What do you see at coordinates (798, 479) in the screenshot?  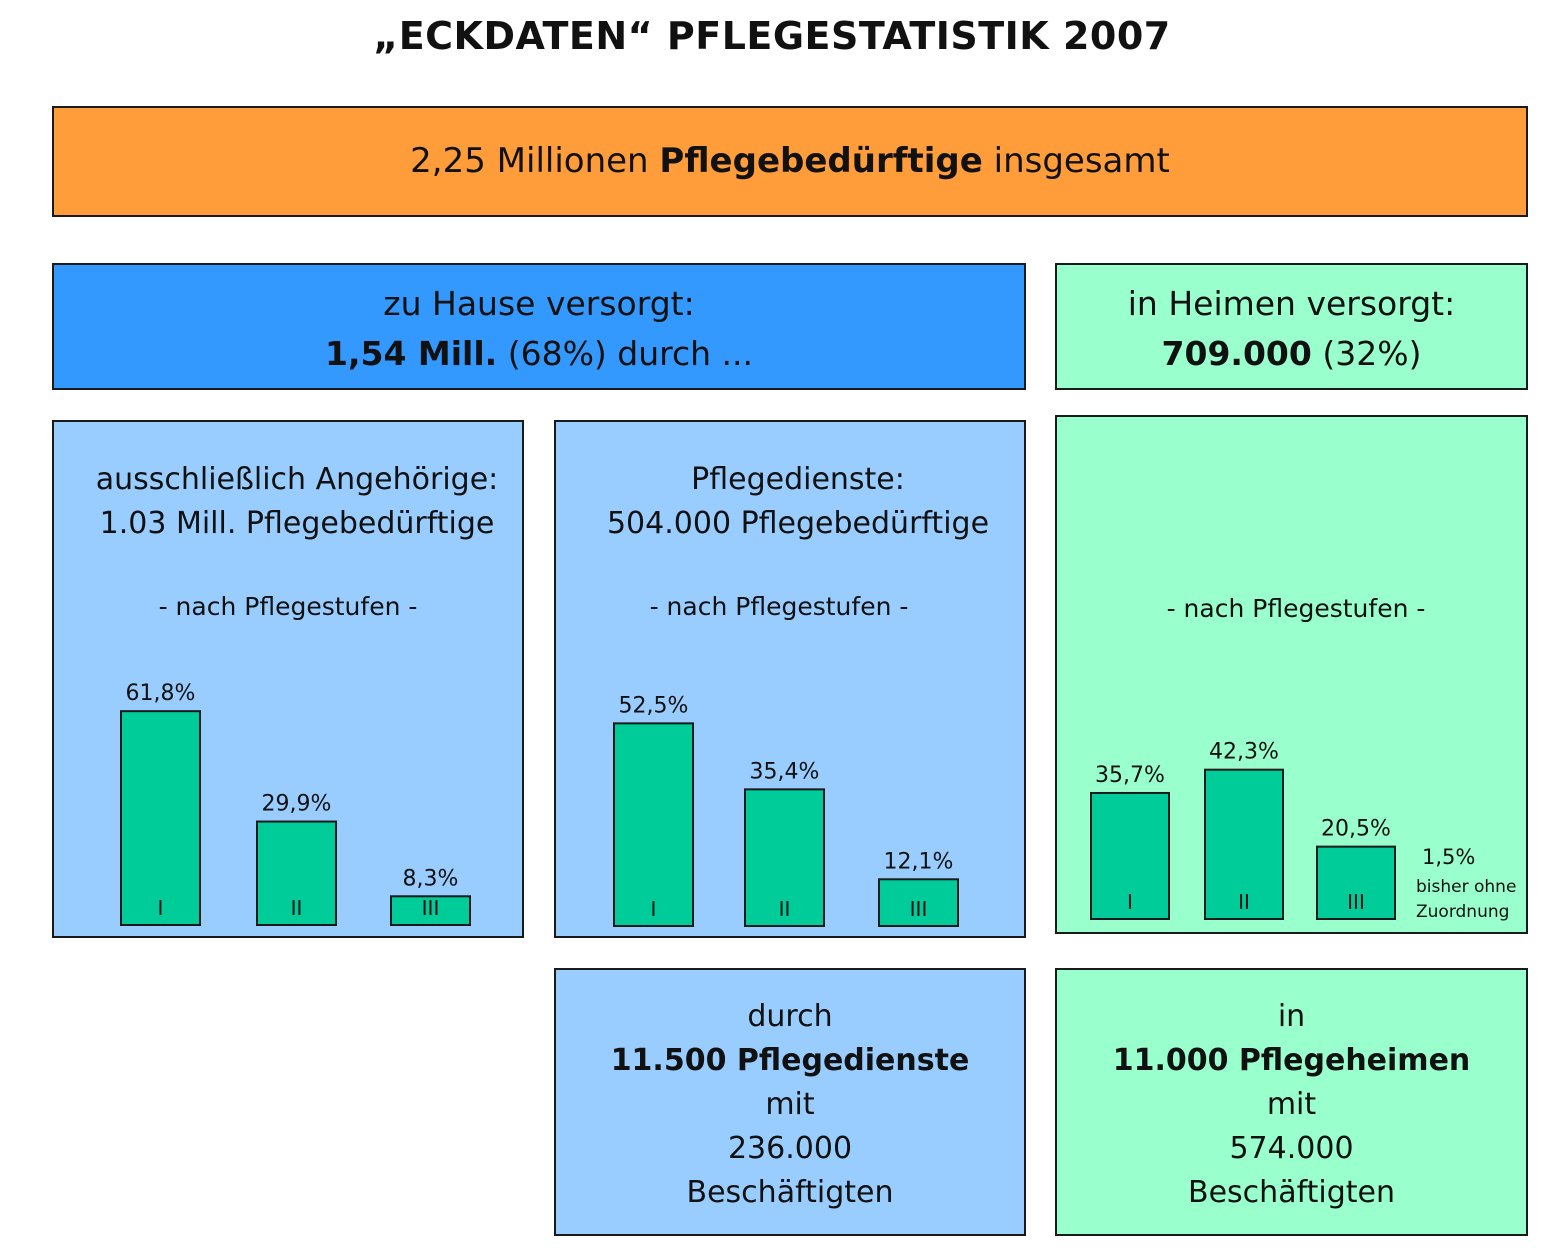 I see `care-services-title: Pflegedienste:` at bounding box center [798, 479].